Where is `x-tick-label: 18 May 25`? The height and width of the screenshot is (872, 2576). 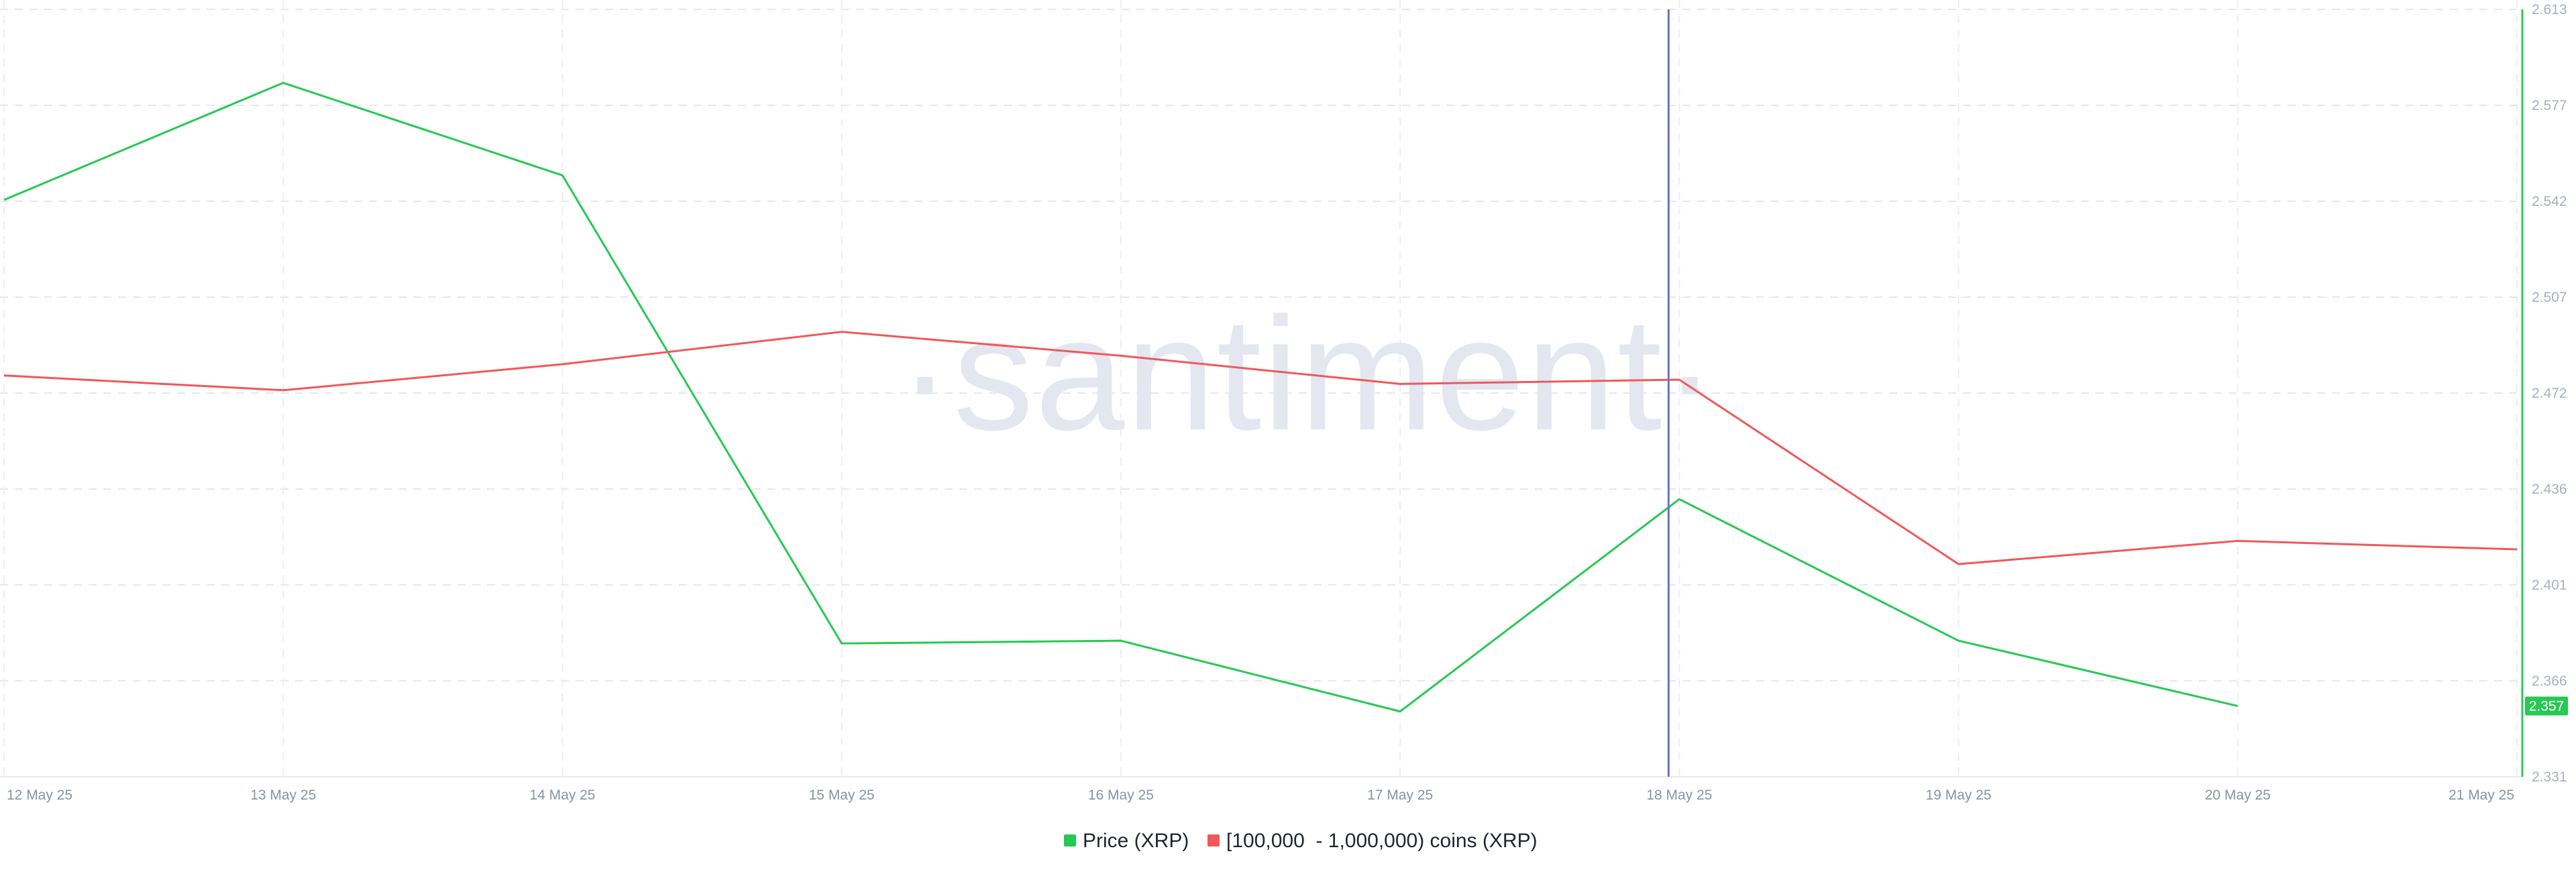 x-tick-label: 18 May 25 is located at coordinates (1679, 795).